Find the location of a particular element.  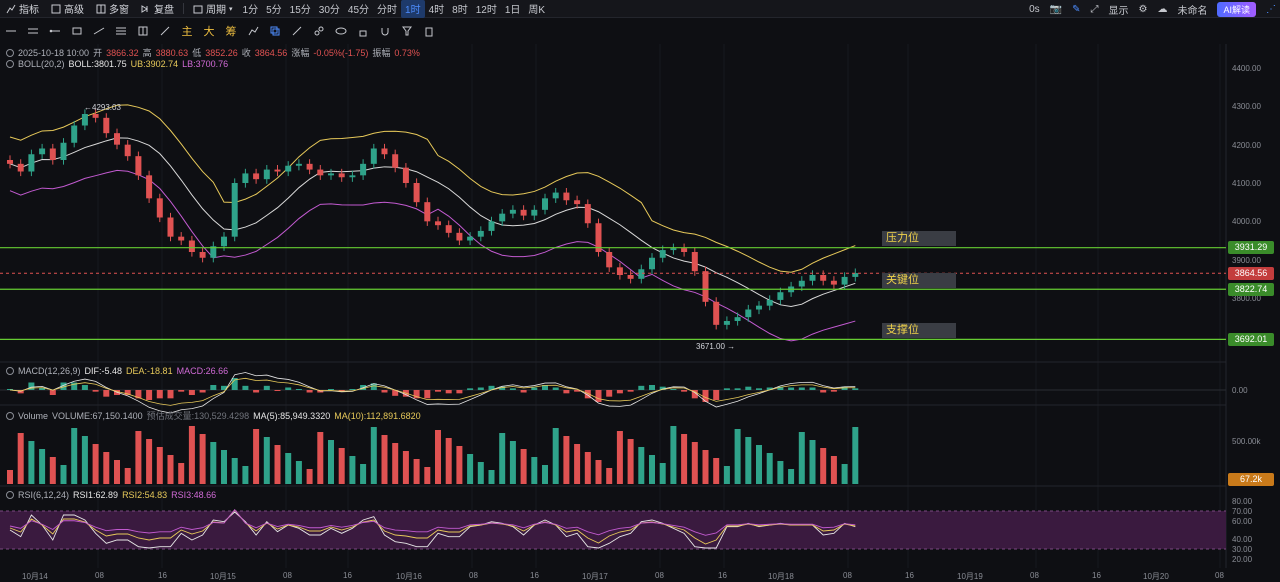

pen-icon: ✎ is located at coordinates (1076, 9).